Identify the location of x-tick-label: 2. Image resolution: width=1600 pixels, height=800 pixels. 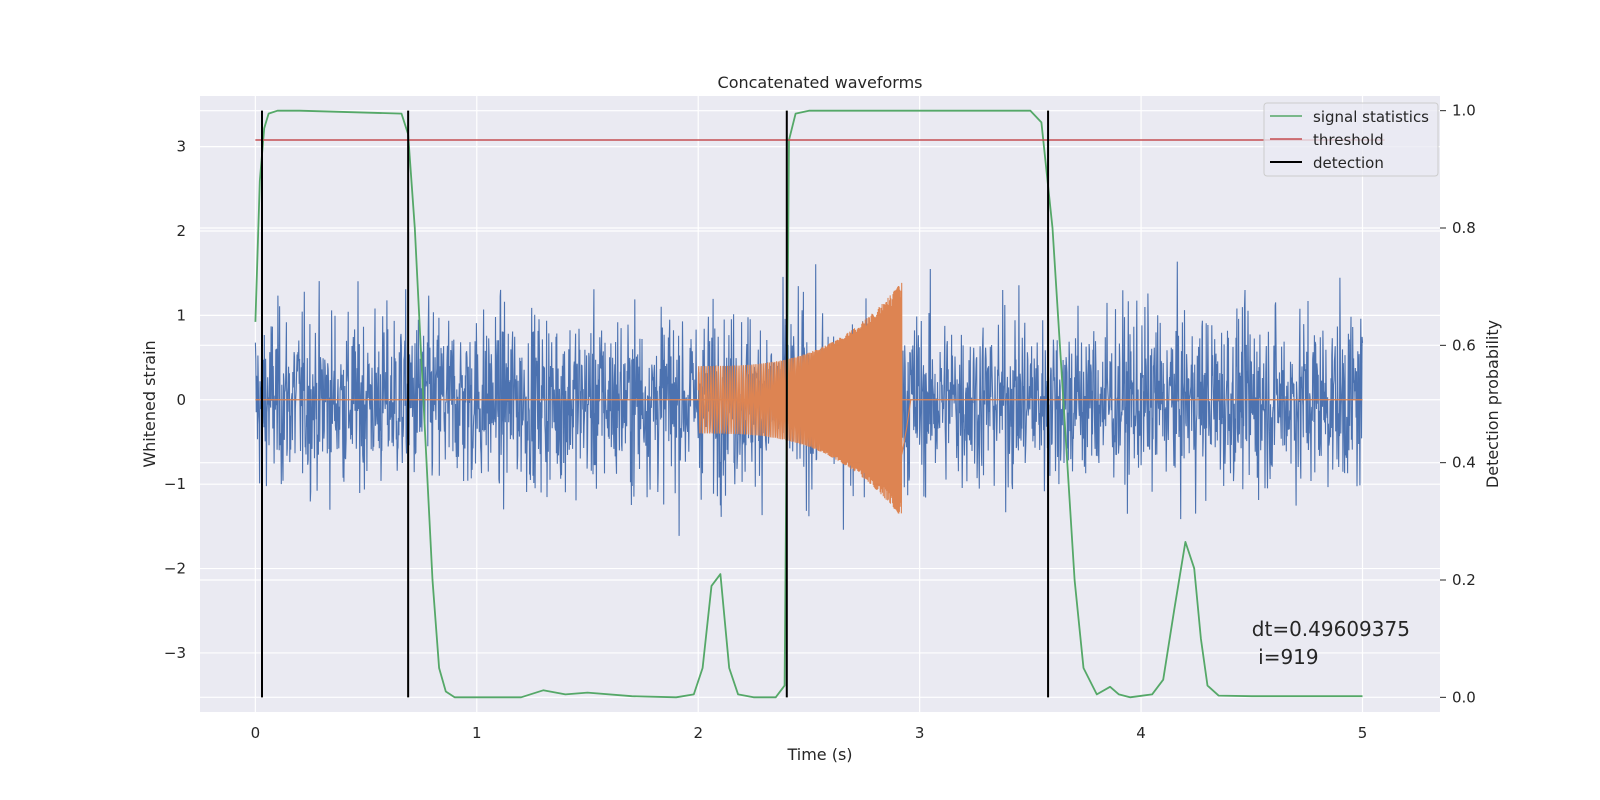
(698, 733).